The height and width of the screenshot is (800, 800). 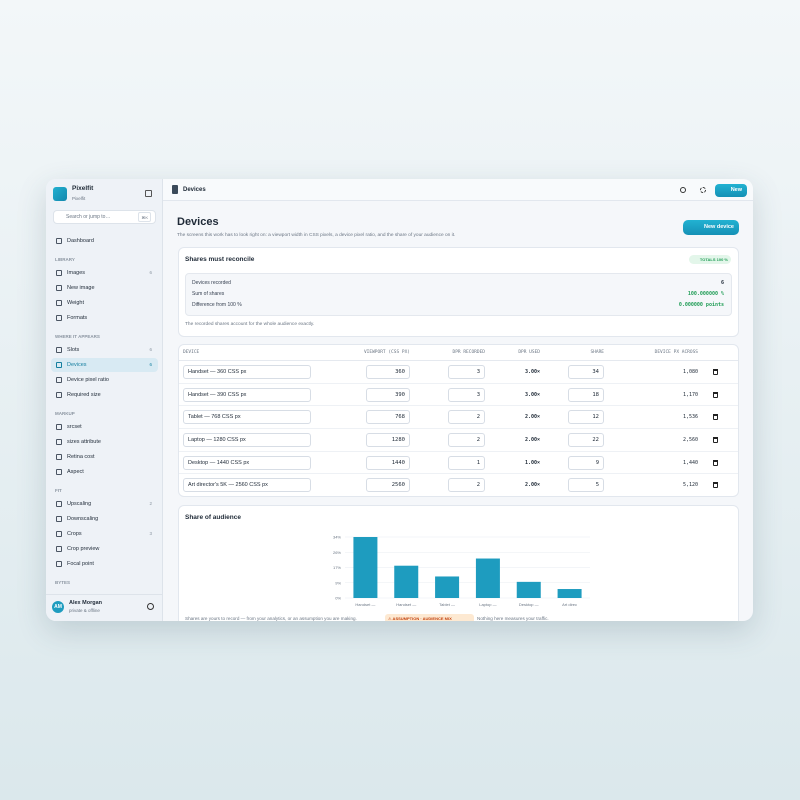 I want to click on theme-icon, so click(x=150, y=606).